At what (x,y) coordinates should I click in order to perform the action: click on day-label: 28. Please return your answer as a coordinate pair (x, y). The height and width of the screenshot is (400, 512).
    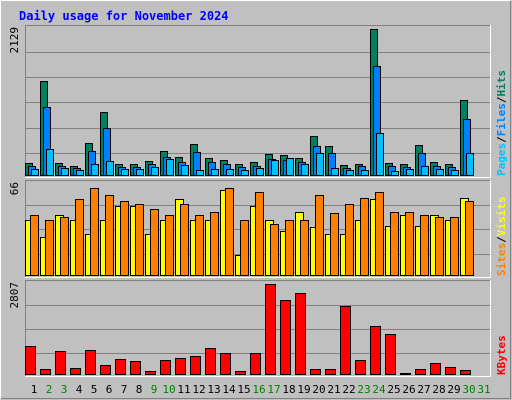
    Looking at the image, I should click on (438, 389).